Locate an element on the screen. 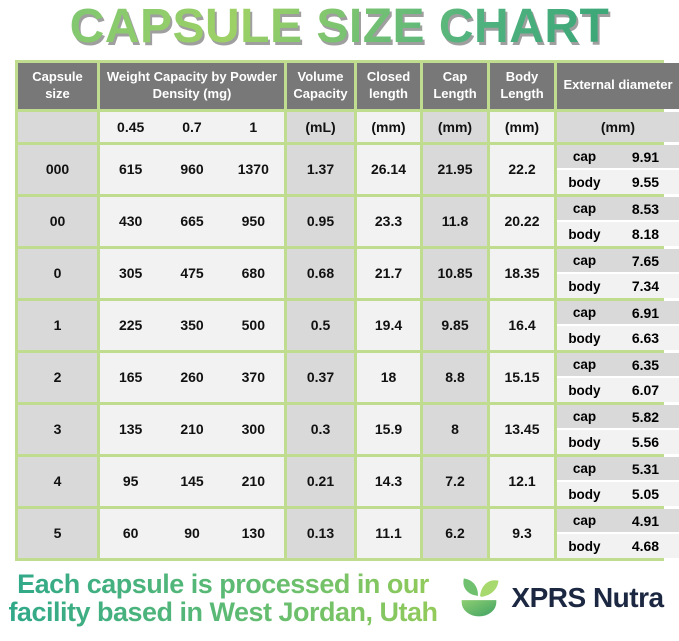 The height and width of the screenshot is (641, 679). body-length-value: 18.35 is located at coordinates (522, 273).